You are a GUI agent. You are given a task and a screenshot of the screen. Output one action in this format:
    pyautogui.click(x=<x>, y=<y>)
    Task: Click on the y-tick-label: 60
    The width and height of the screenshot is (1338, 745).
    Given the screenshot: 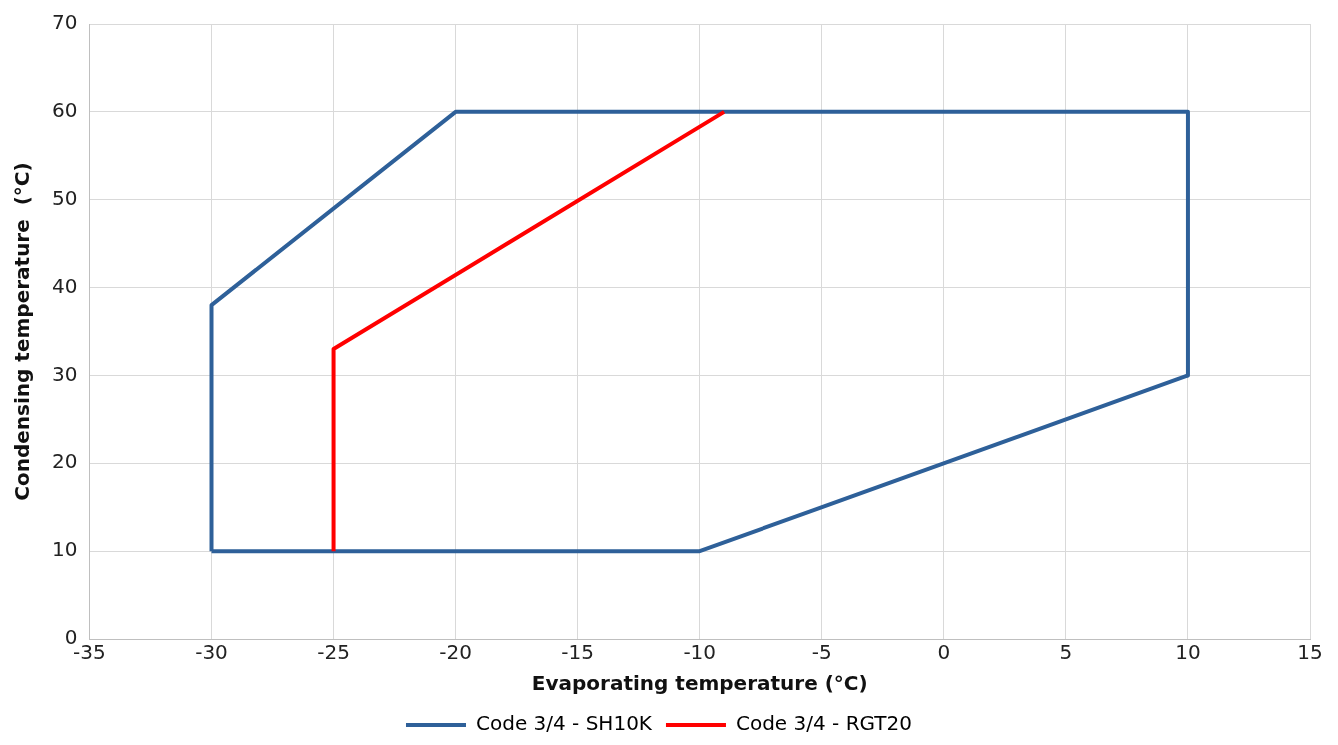 What is the action you would take?
    pyautogui.click(x=65, y=110)
    